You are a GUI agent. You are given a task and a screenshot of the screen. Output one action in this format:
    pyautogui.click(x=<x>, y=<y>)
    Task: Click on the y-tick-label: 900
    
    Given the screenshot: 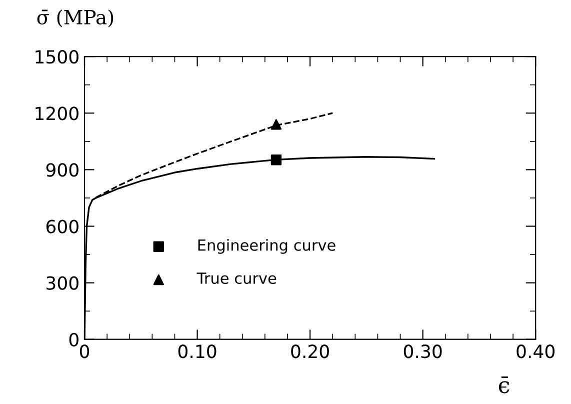 What is the action you would take?
    pyautogui.click(x=62, y=170)
    